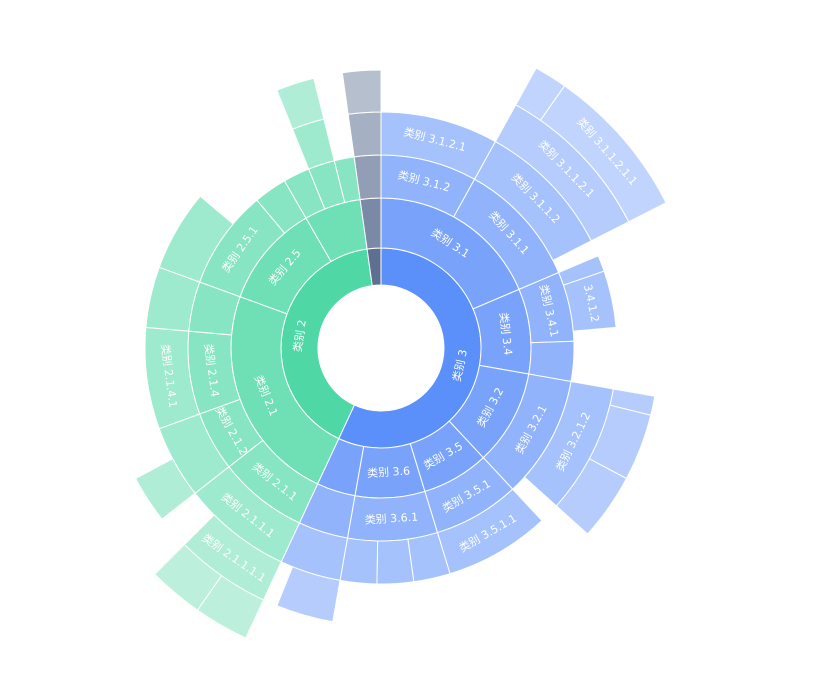 The width and height of the screenshot is (820, 680). Describe the element at coordinates (212, 370) in the screenshot. I see `segment-label: 类别 2.1.4` at that location.